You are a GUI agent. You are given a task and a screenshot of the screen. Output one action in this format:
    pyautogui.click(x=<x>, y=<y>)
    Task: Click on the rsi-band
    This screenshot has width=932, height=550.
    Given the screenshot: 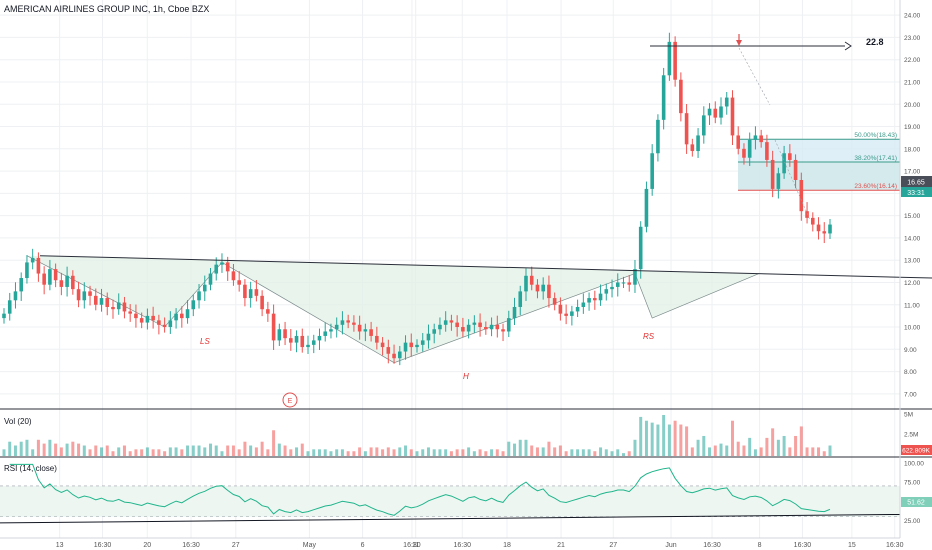 What is the action you would take?
    pyautogui.click(x=450, y=501)
    